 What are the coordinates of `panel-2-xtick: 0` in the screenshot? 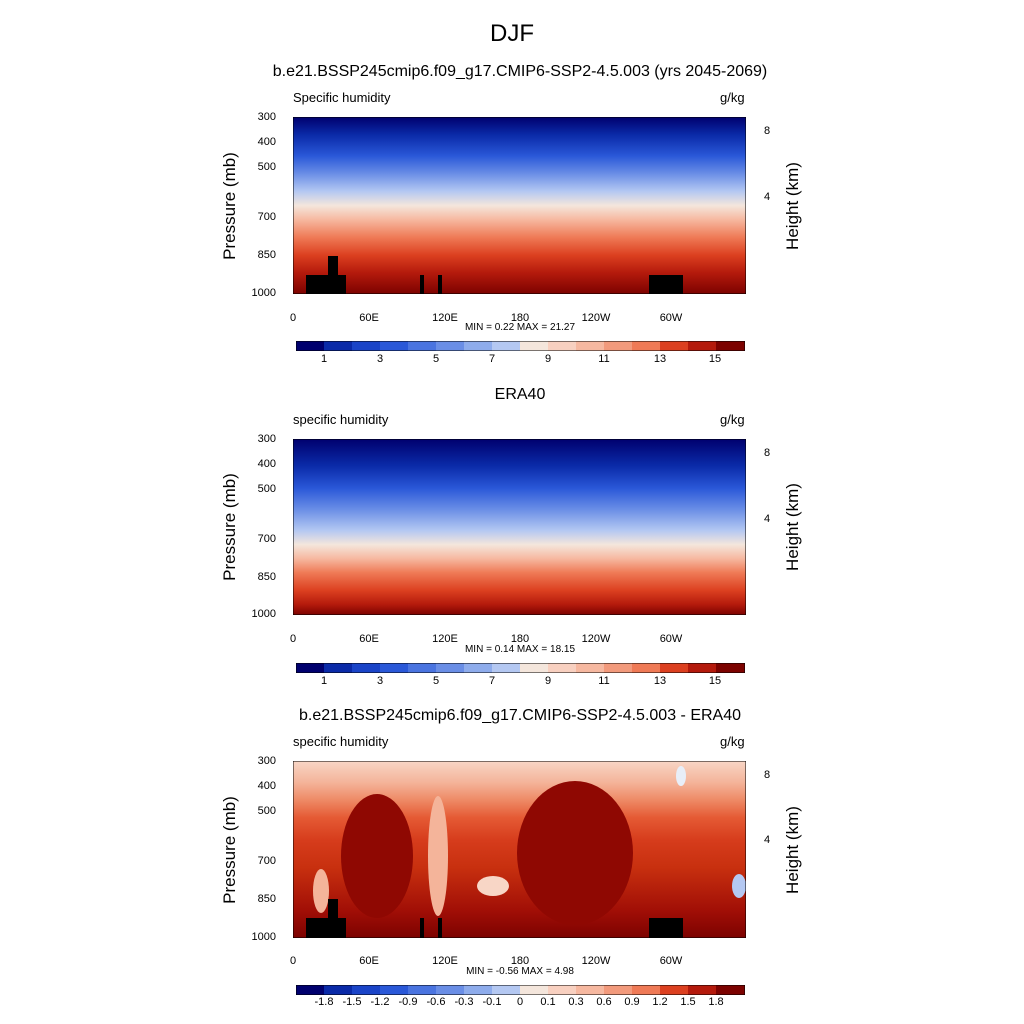 It's located at (293, 639).